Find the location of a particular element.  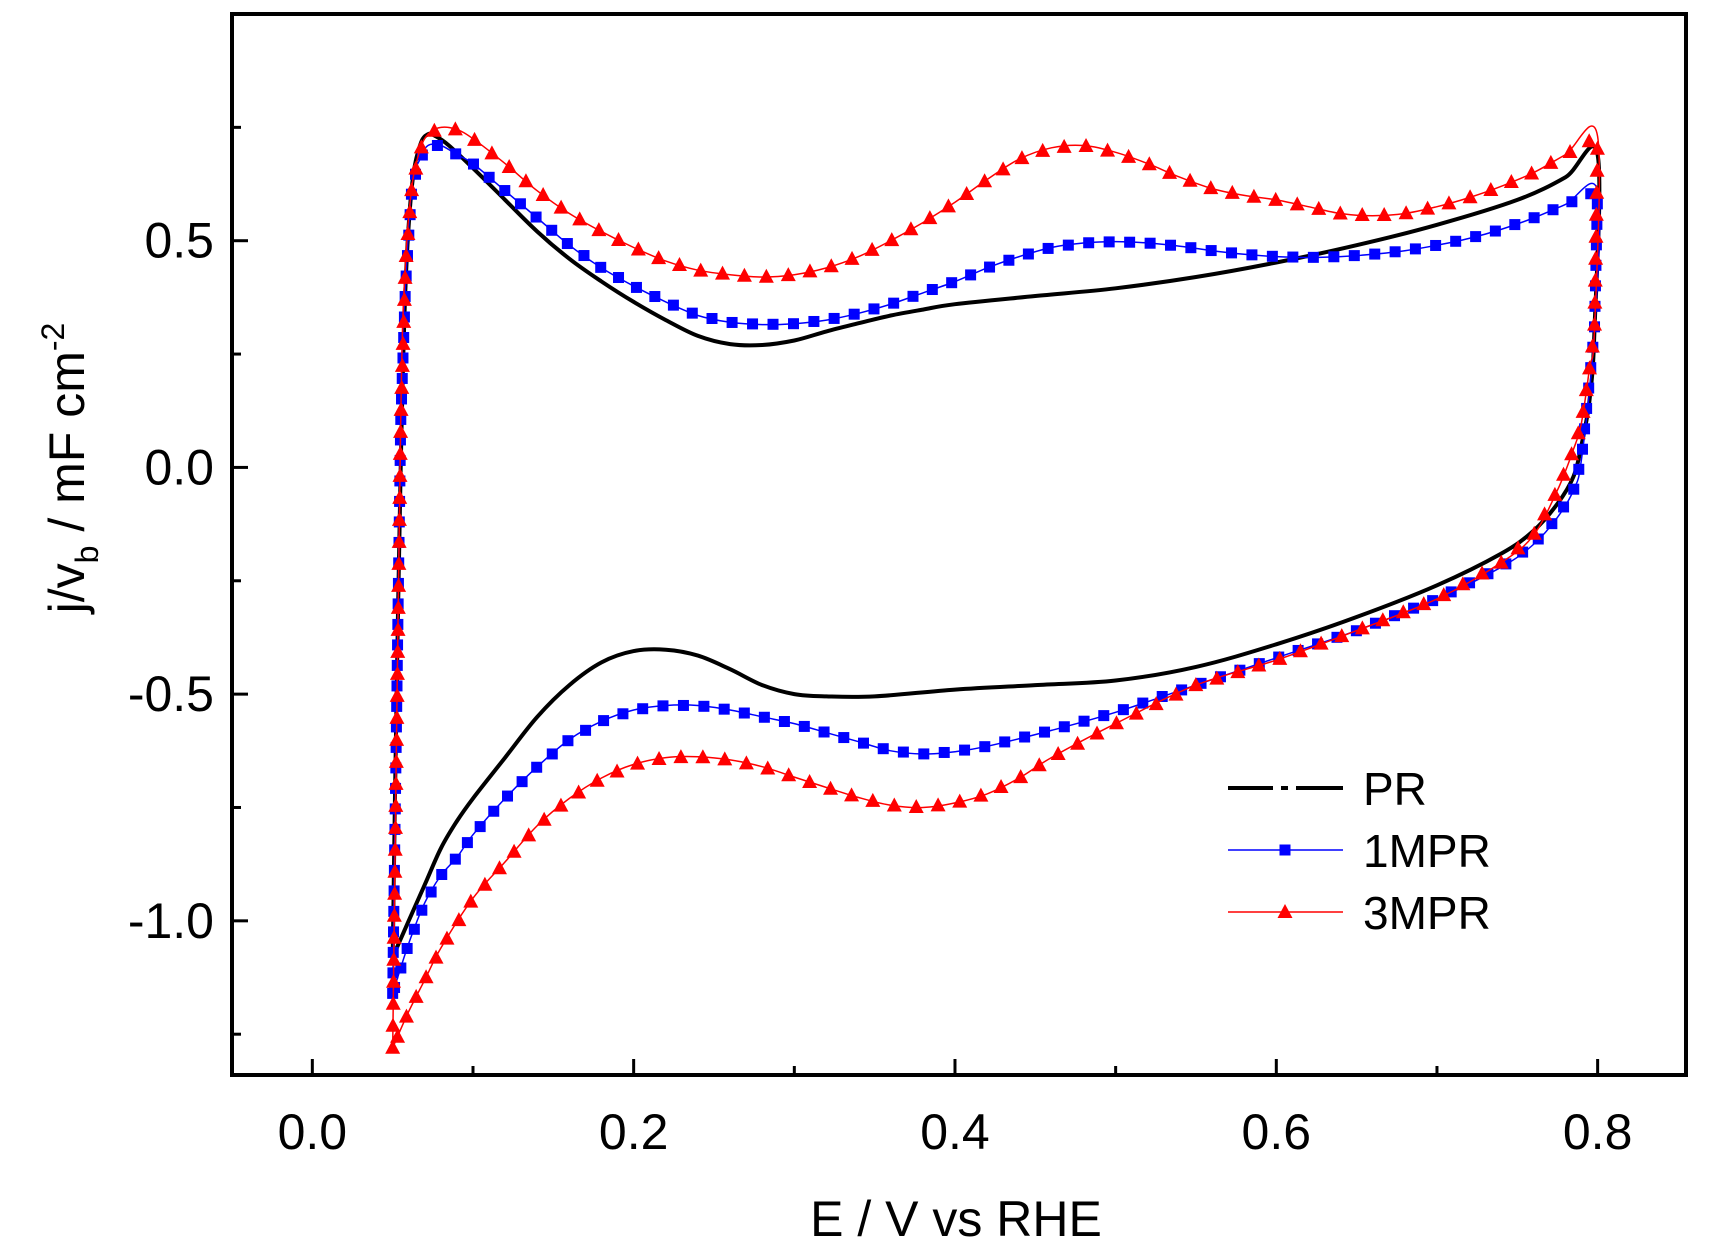

legend-marker is located at coordinates (1285, 911).